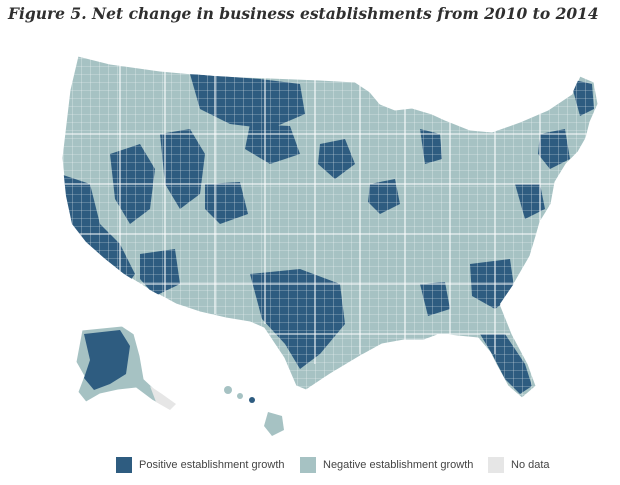 The image size is (620, 485). I want to click on legend-label-negative: Negative establishment growth, so click(398, 465).